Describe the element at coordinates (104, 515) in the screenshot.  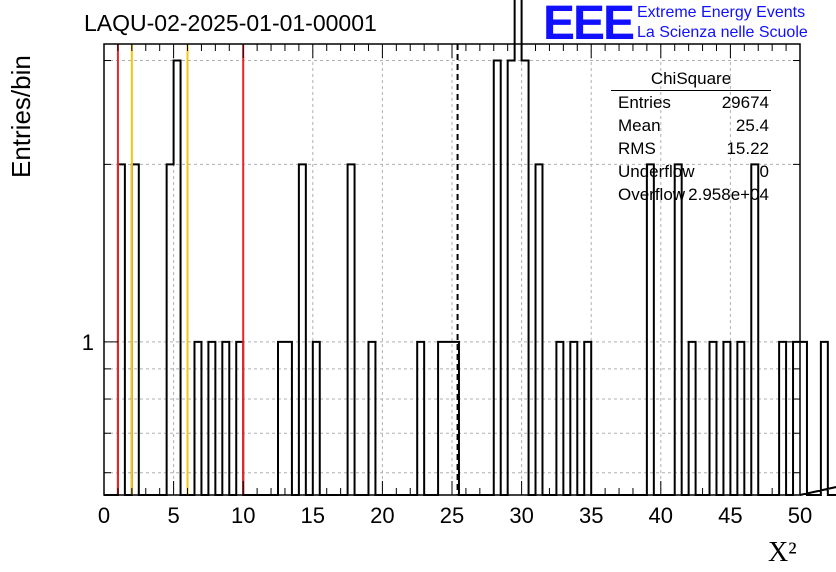
I see `x-tick-label: 0` at that location.